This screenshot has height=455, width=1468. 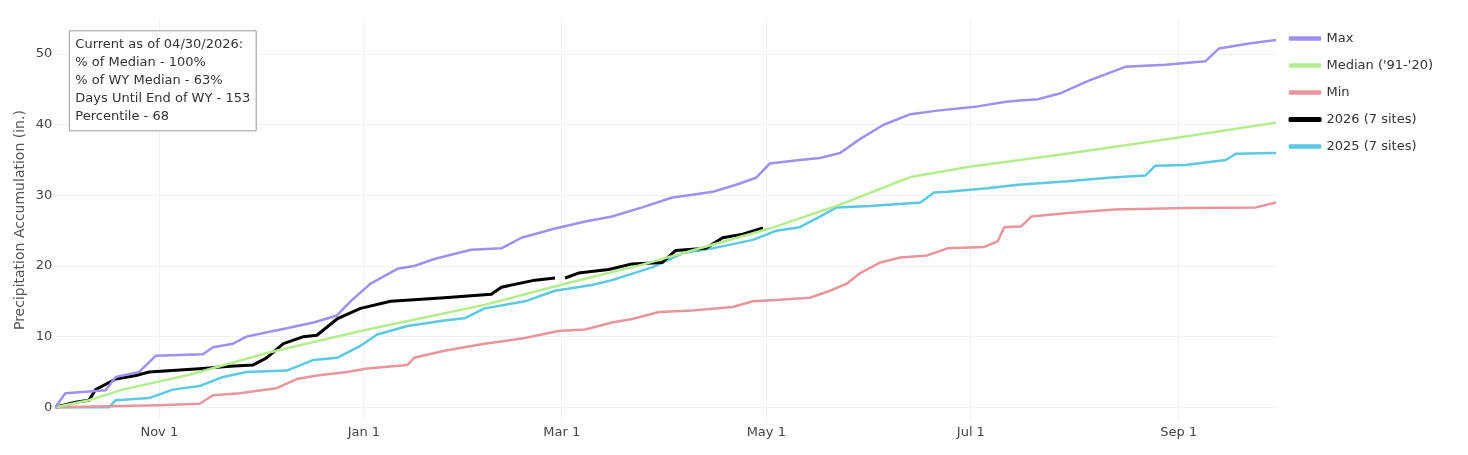 What do you see at coordinates (562, 431) in the screenshot?
I see `x-tick-label: Mar 1` at bounding box center [562, 431].